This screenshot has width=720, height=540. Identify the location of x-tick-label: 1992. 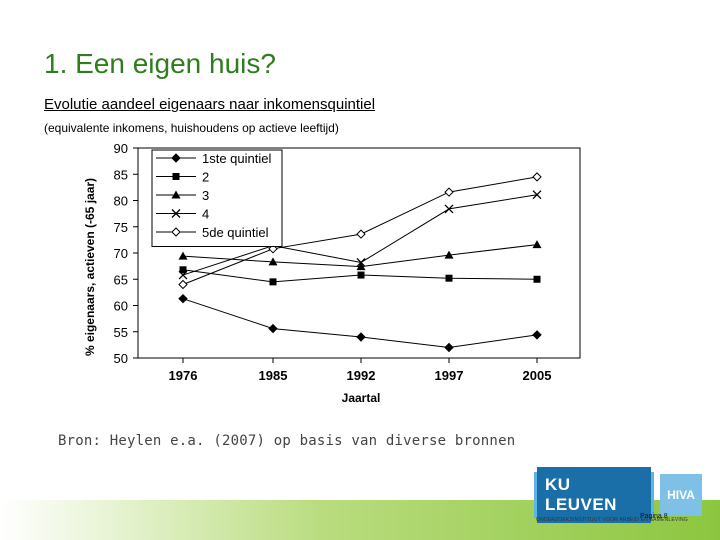
(361, 375).